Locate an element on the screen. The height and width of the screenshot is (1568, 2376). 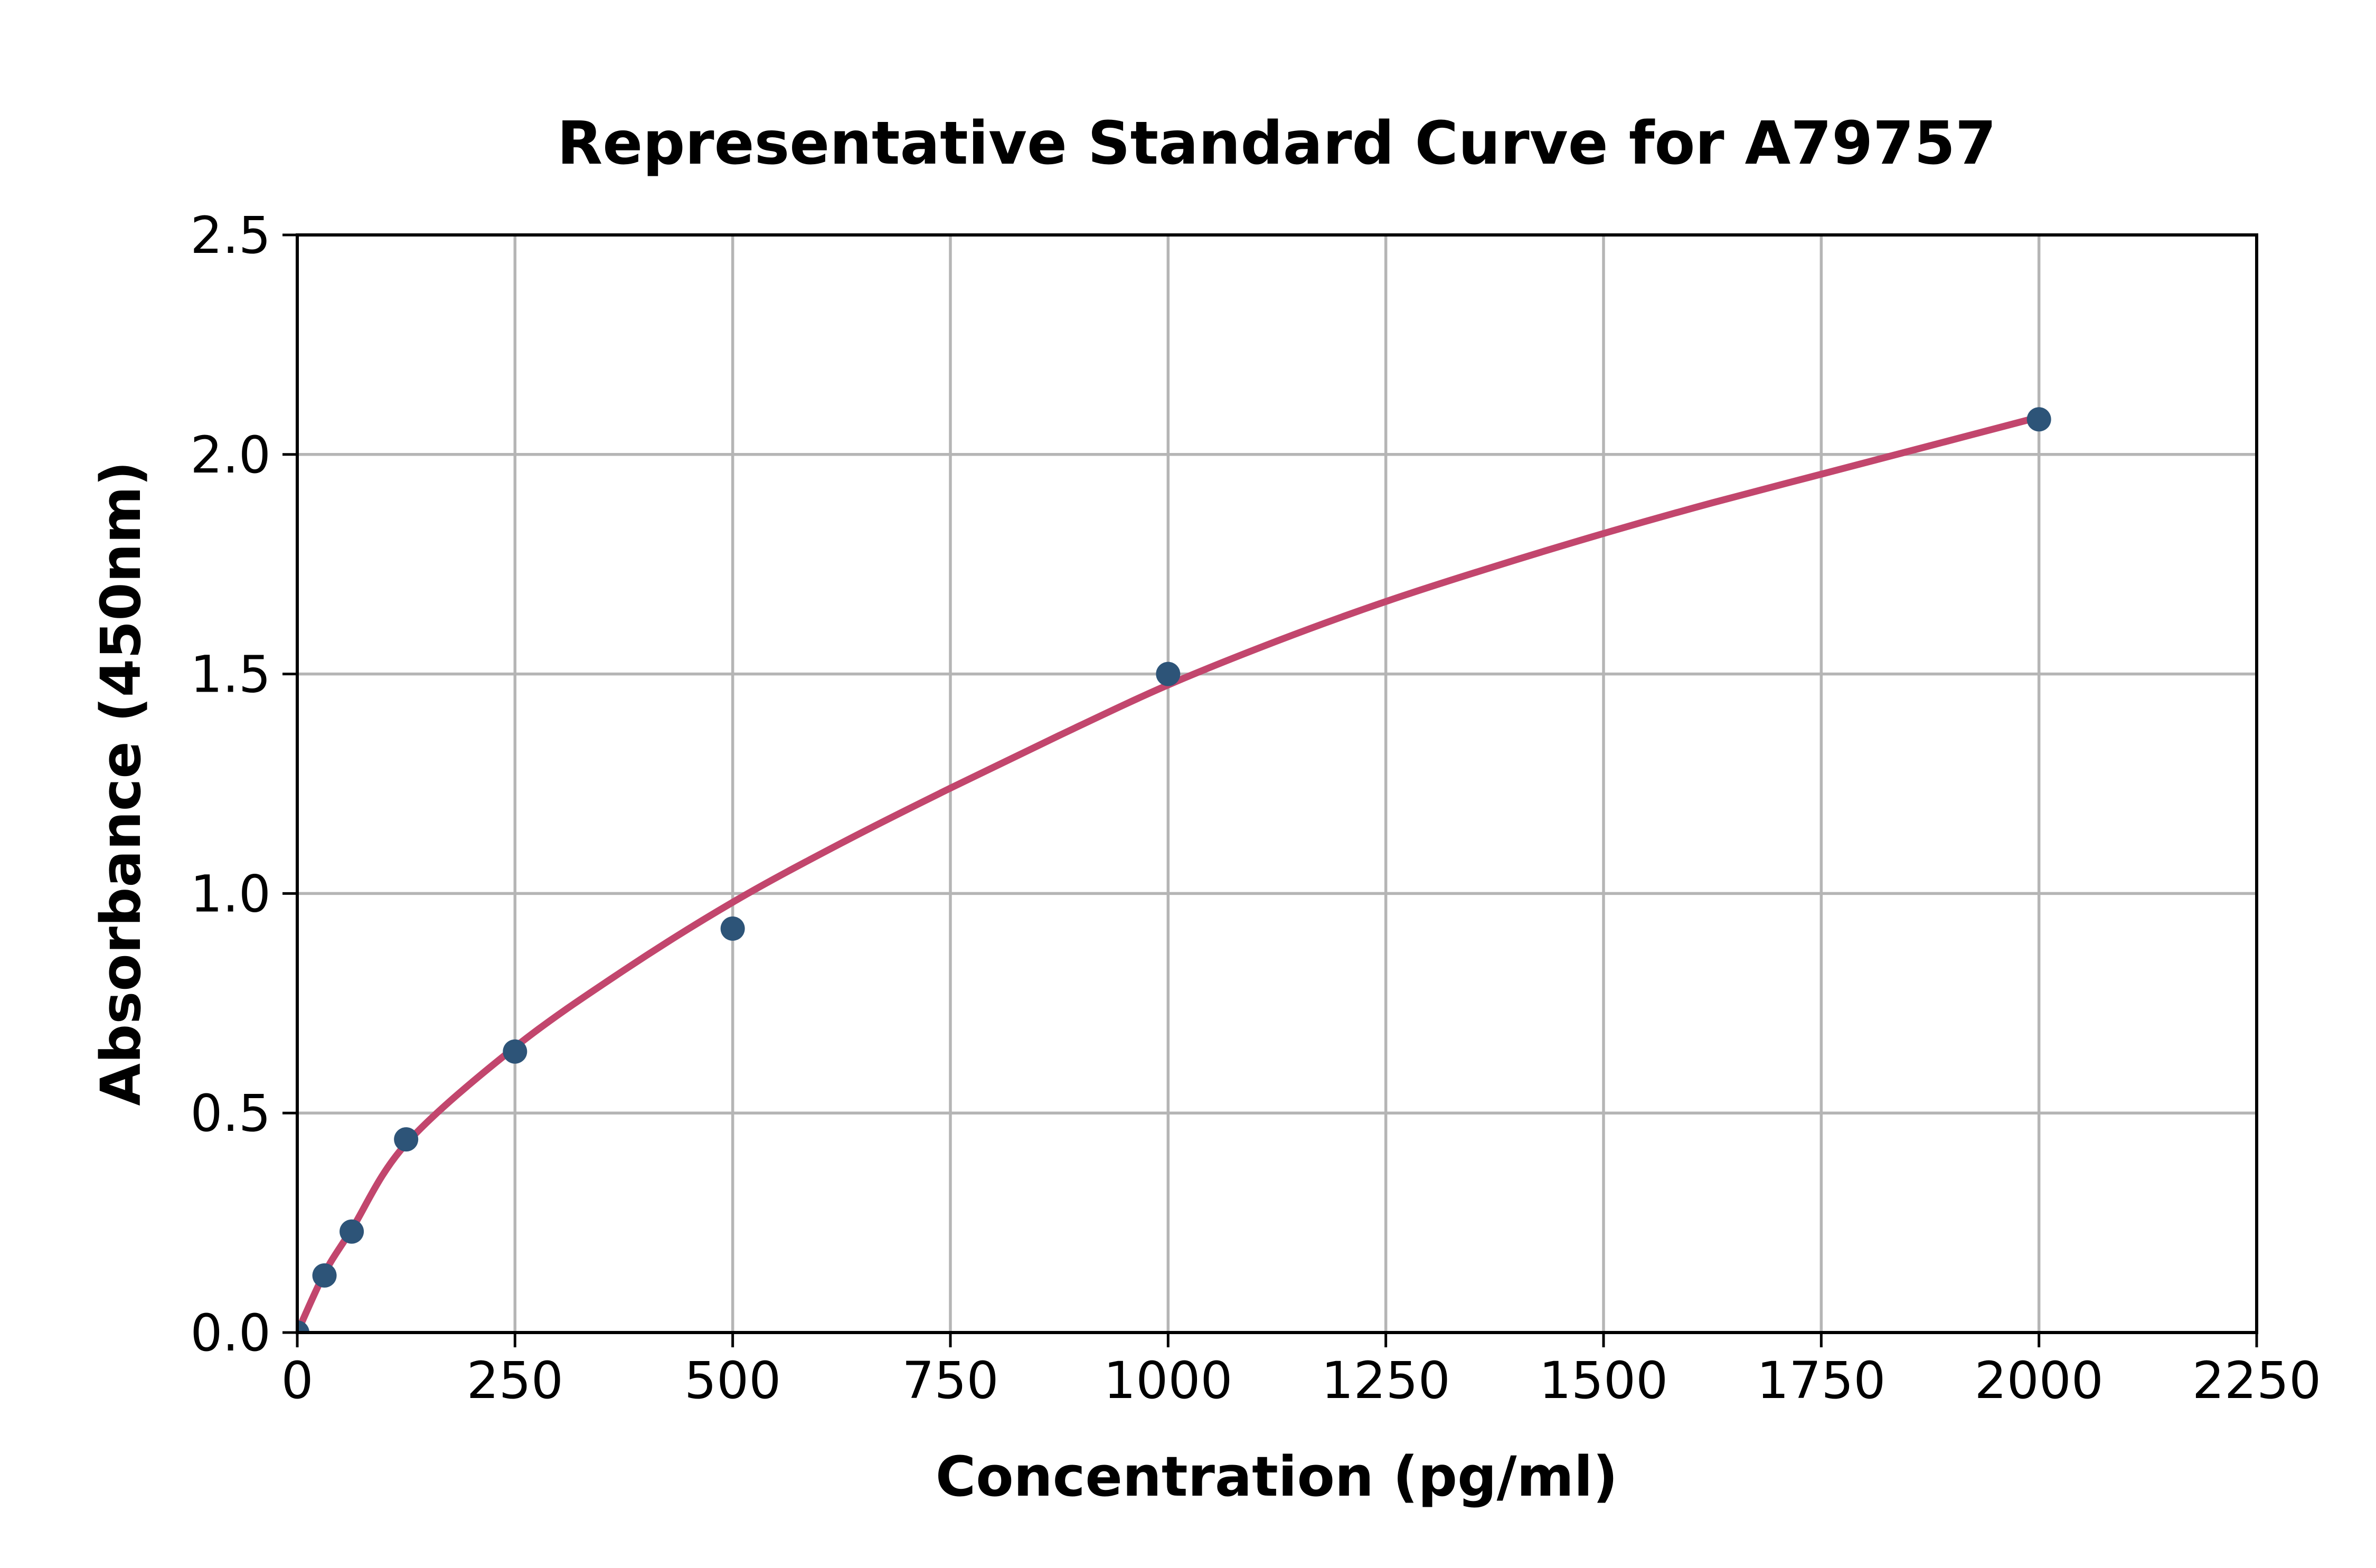
chart-title: Representative Standard Curve for A79757 is located at coordinates (1277, 143).